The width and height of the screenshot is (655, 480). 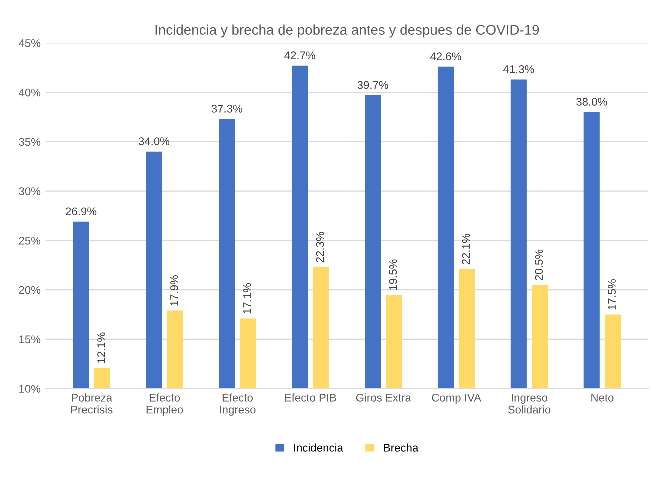 What do you see at coordinates (518, 70) in the screenshot?
I see `data-label: 41.3%` at bounding box center [518, 70].